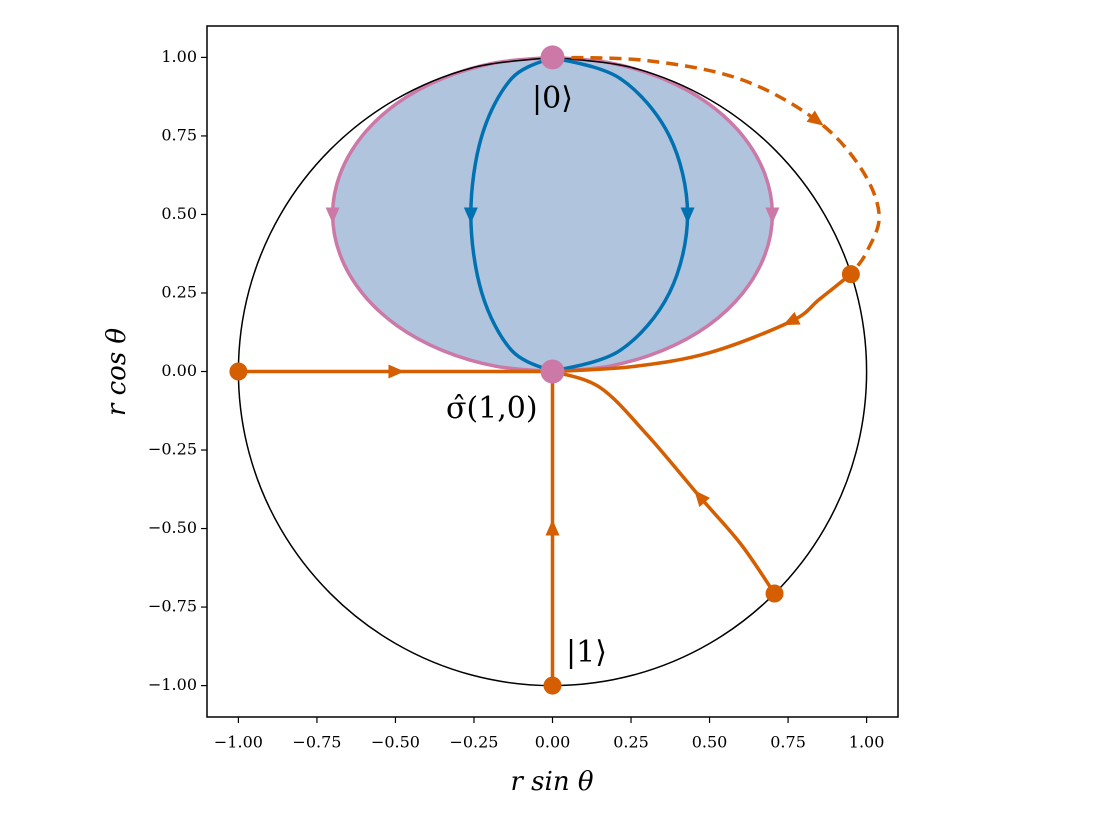 This screenshot has width=1096, height=822. I want to click on annotation: σ̂(1,0), so click(492, 408).